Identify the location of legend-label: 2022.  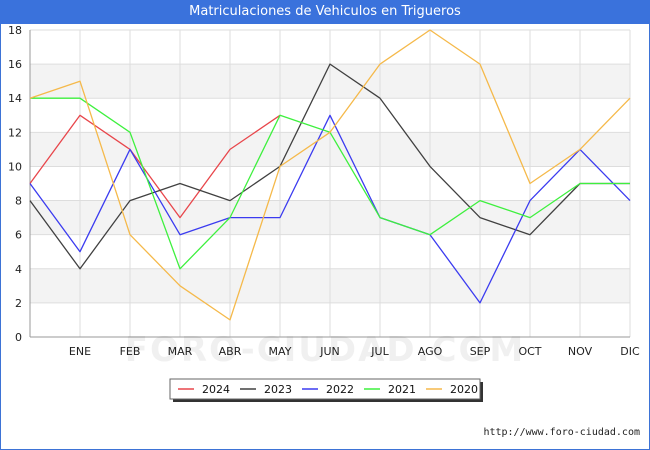
(340, 389).